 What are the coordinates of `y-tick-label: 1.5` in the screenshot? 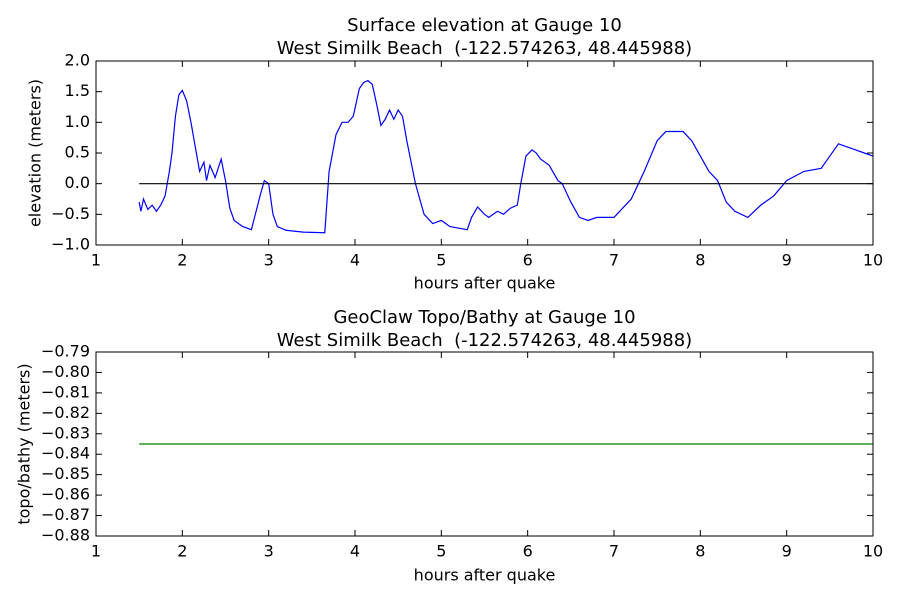 It's located at (77, 90).